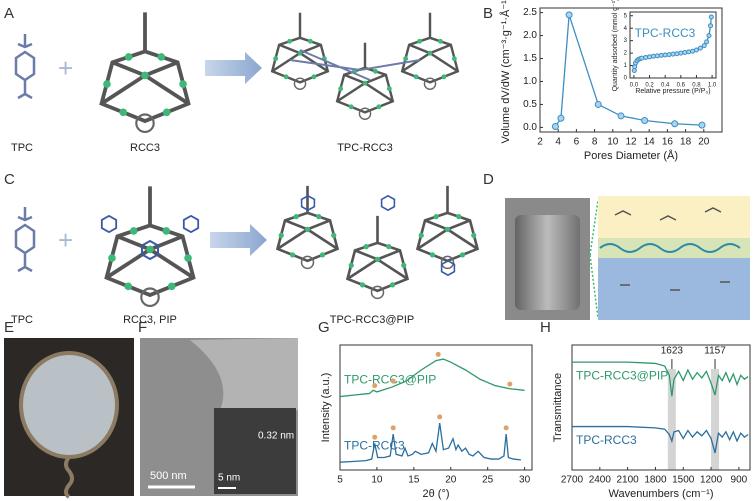 Image resolution: width=756 pixels, height=501 pixels. I want to click on panel-label: E, so click(9, 327).